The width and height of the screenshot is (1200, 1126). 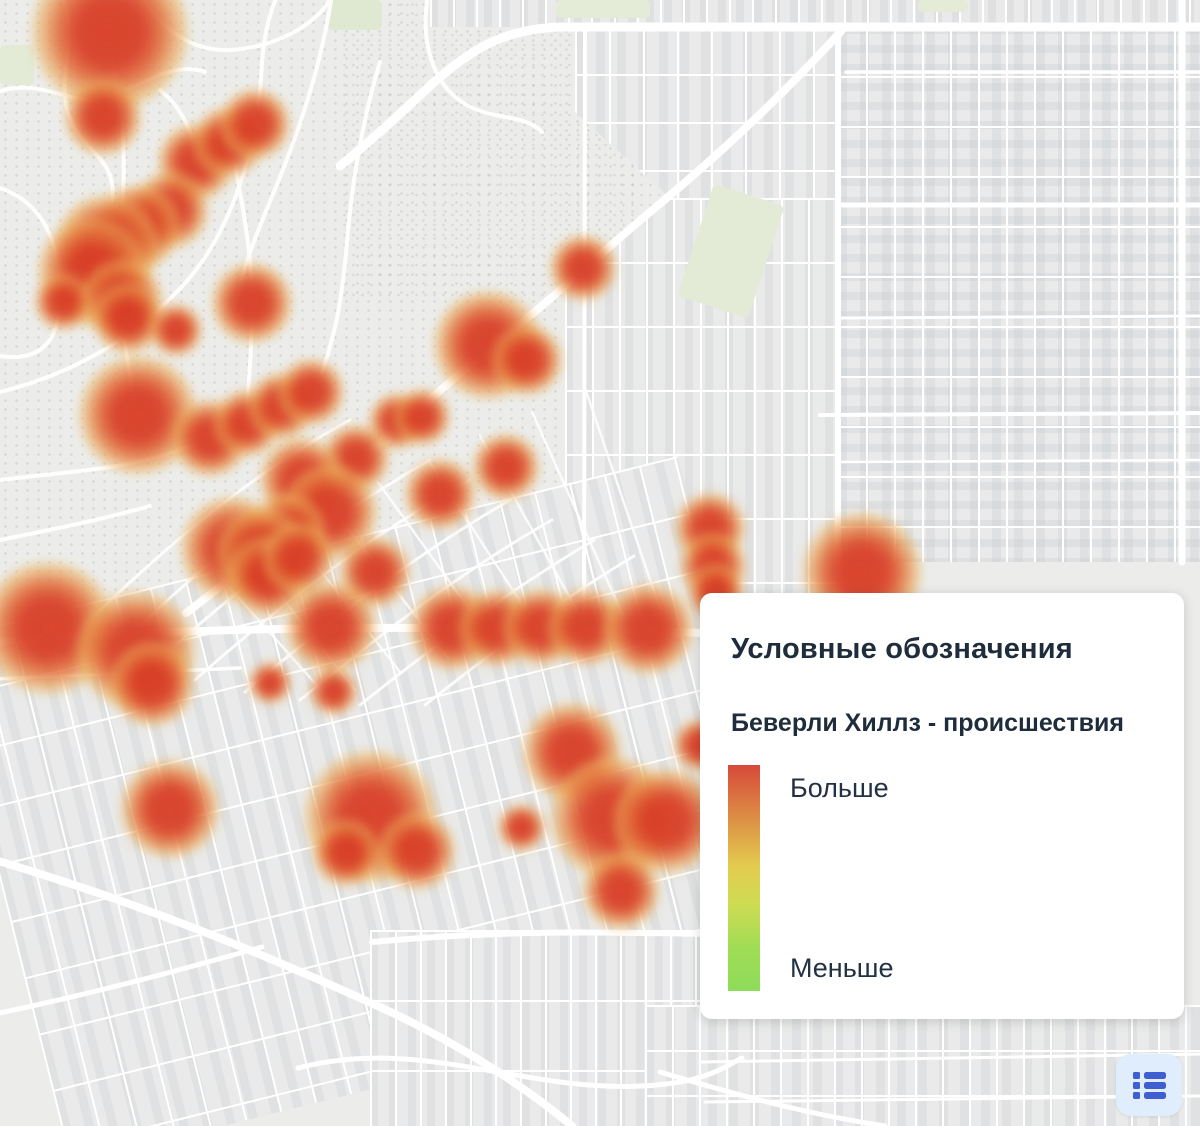 I want to click on legend-layer-name: Беверли Хиллз - происшествия, so click(x=927, y=723).